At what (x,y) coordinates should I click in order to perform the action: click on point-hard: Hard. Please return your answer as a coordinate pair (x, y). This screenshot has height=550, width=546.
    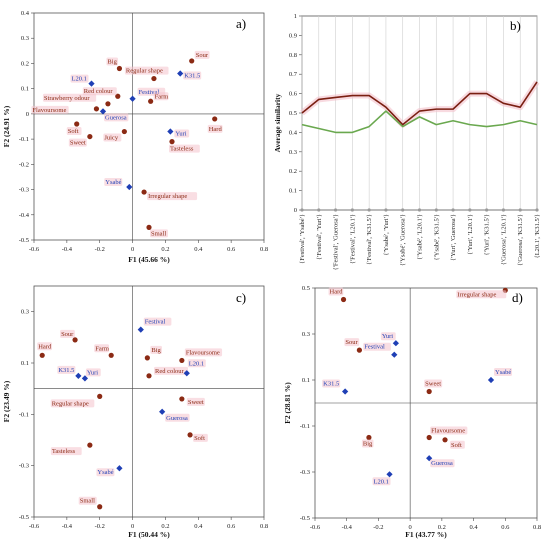
    Looking at the image, I should click on (45, 350).